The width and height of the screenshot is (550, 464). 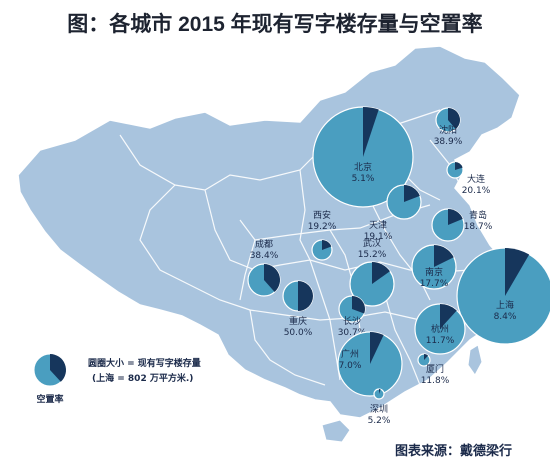 What do you see at coordinates (352, 333) in the screenshot?
I see `city-vacancy-label-11: 30.7%` at bounding box center [352, 333].